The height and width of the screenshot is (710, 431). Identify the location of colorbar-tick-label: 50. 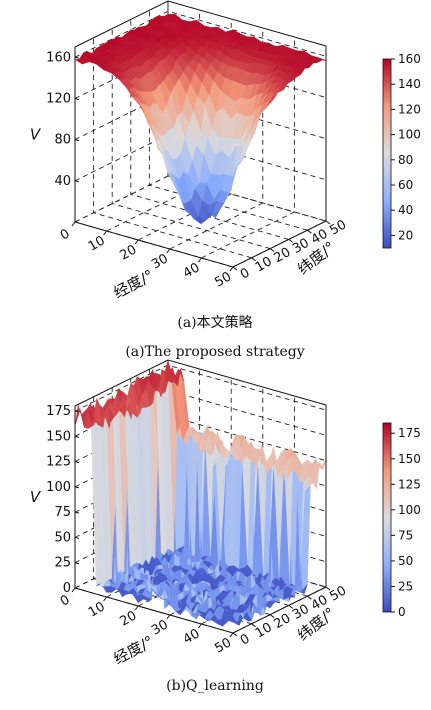
(405, 561).